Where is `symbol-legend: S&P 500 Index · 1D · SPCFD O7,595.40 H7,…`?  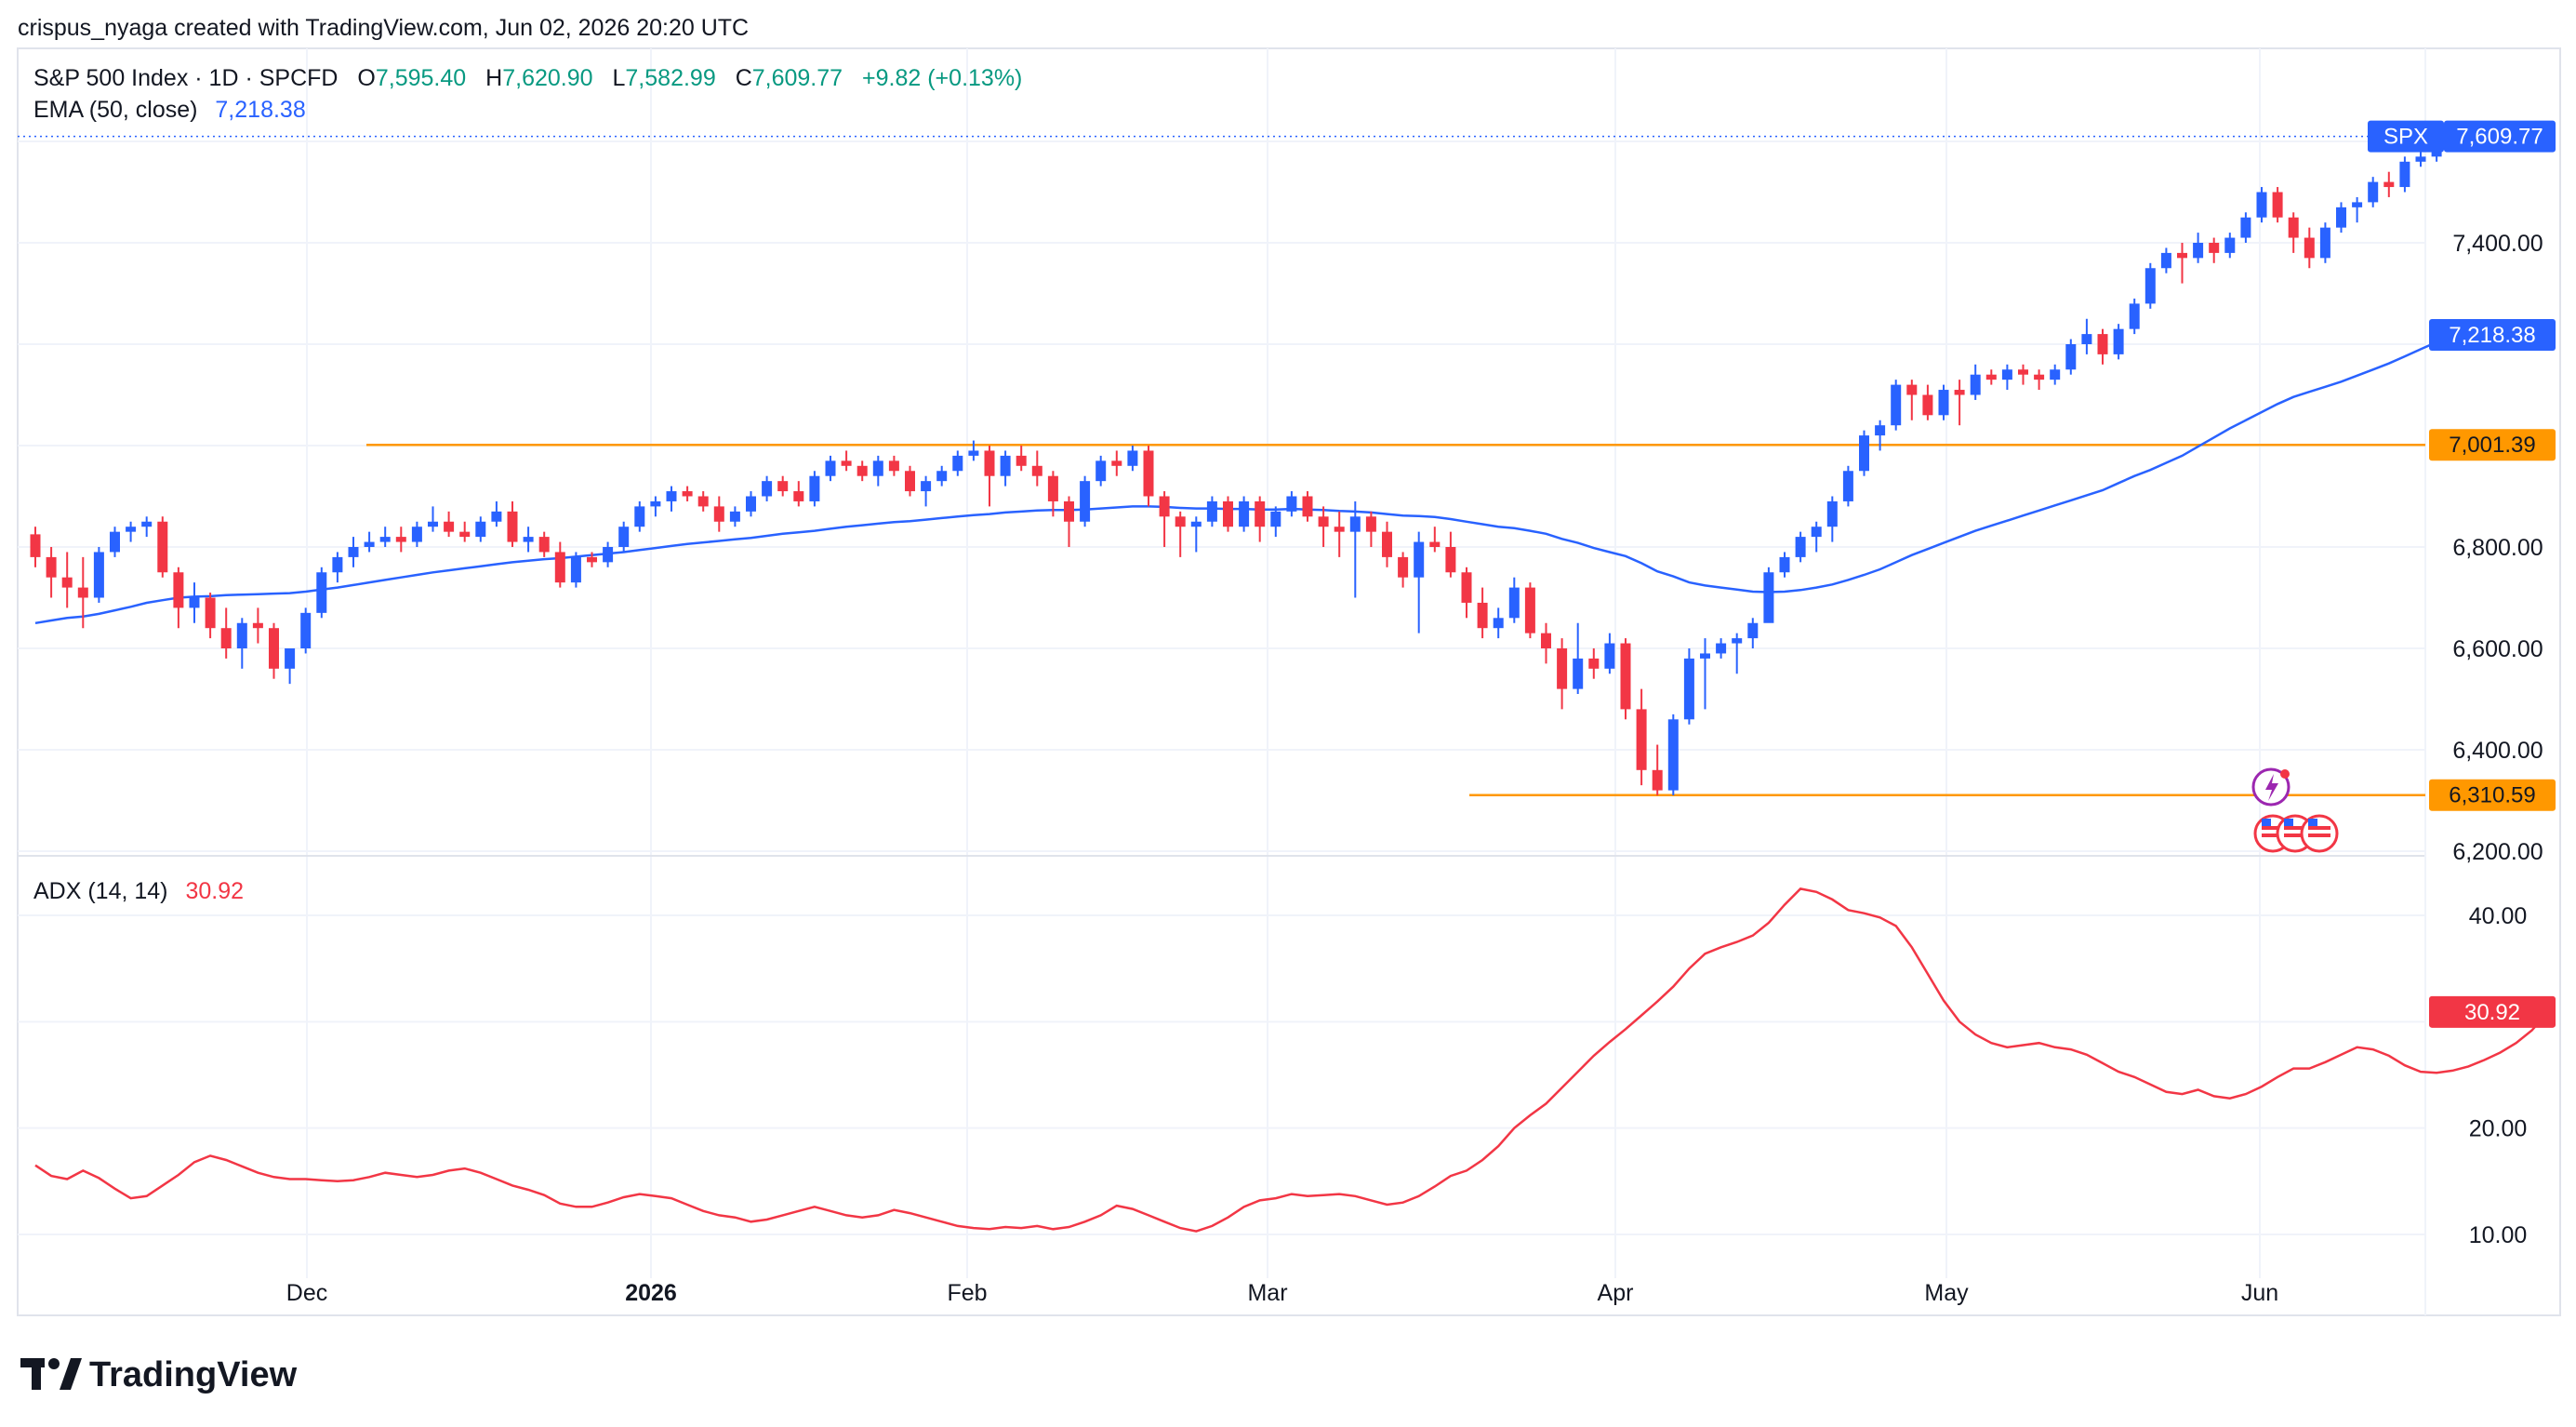
symbol-legend: S&P 500 Index · 1D · SPCFD O7,595.40 H7,… is located at coordinates (527, 78).